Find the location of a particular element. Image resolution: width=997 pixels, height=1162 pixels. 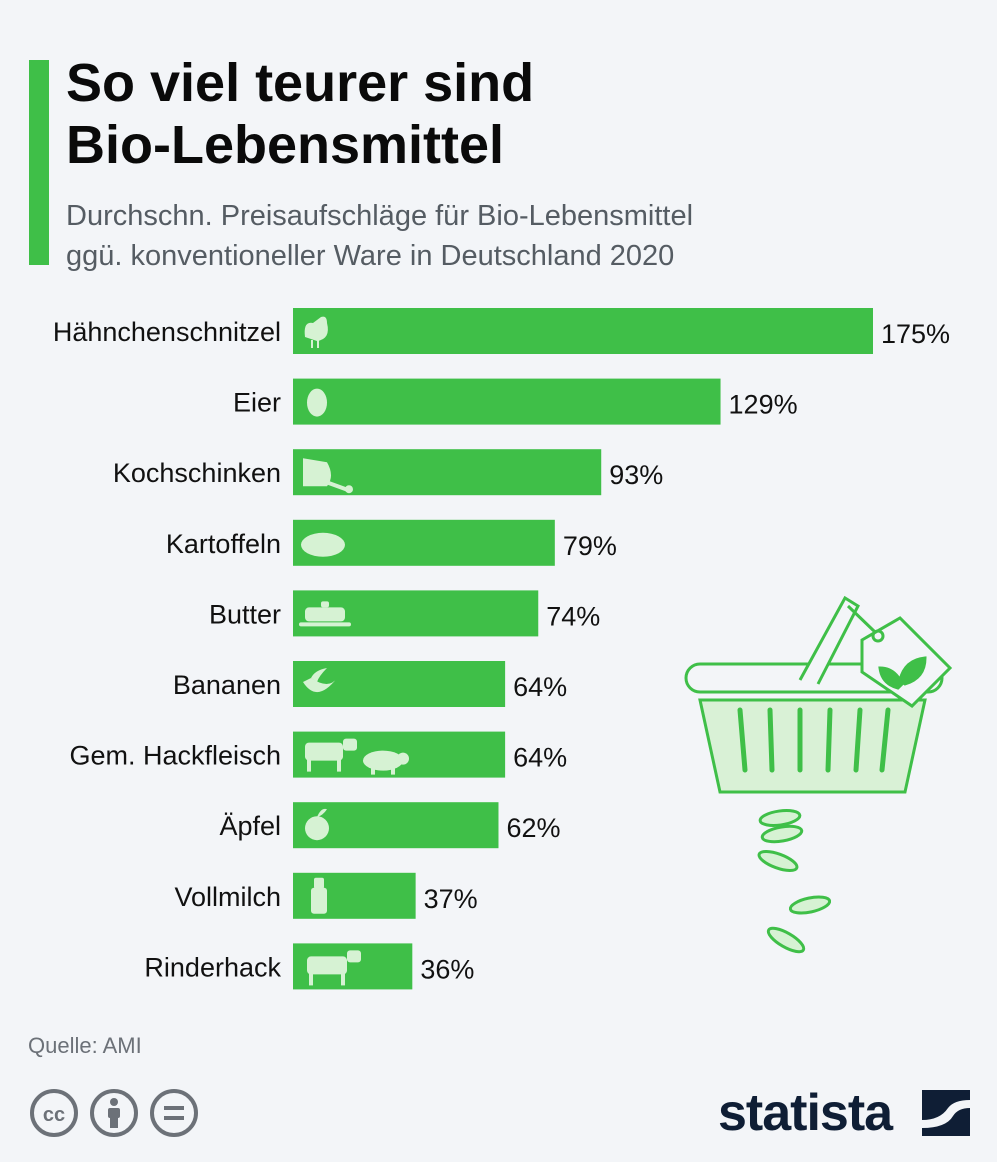

title-line-2: Bio-Lebensmittel is located at coordinates (285, 145).